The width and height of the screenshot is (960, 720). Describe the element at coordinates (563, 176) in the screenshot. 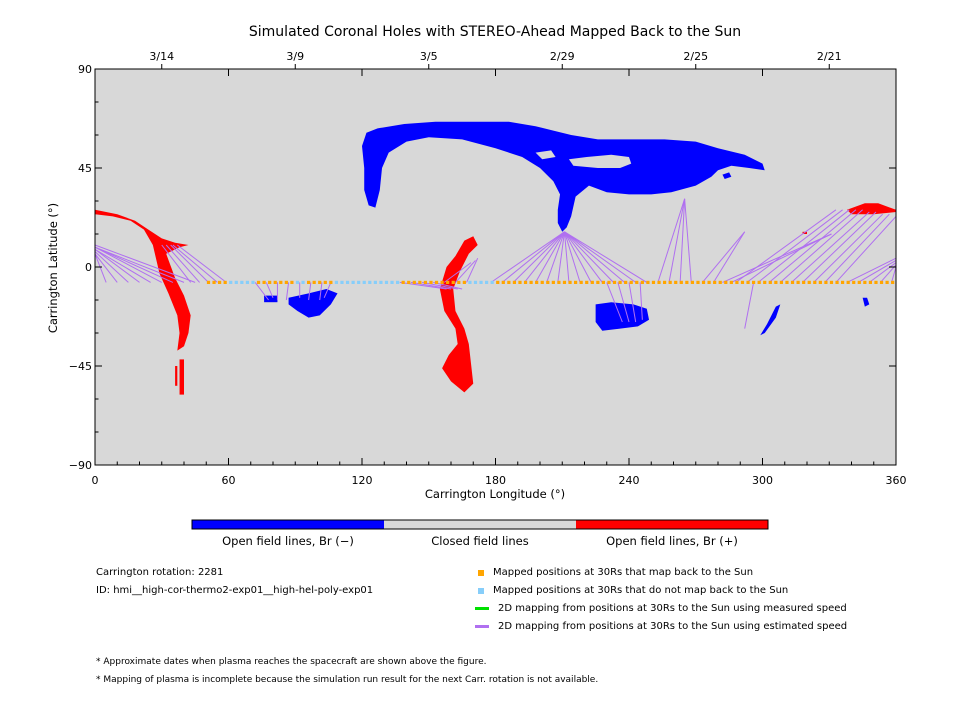

I see `negative-hole-north` at that location.